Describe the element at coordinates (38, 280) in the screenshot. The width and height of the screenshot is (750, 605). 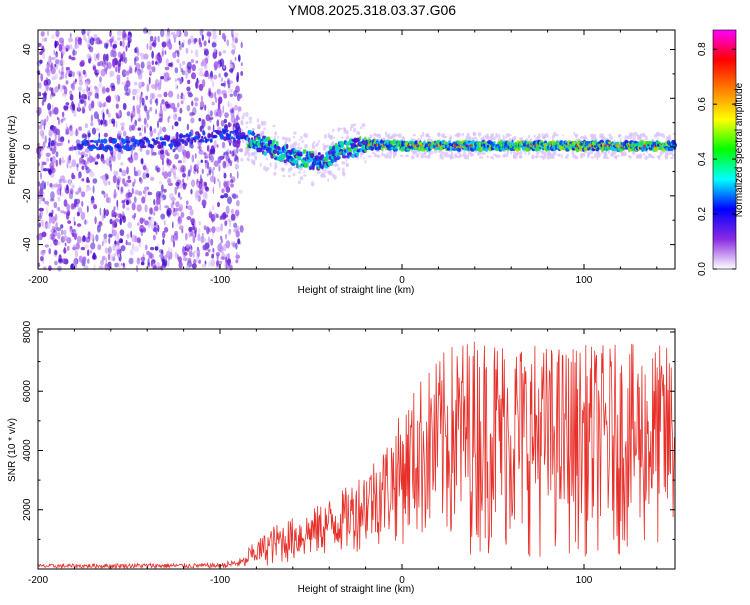
I see `spectrogram-xtick-label: -200` at that location.